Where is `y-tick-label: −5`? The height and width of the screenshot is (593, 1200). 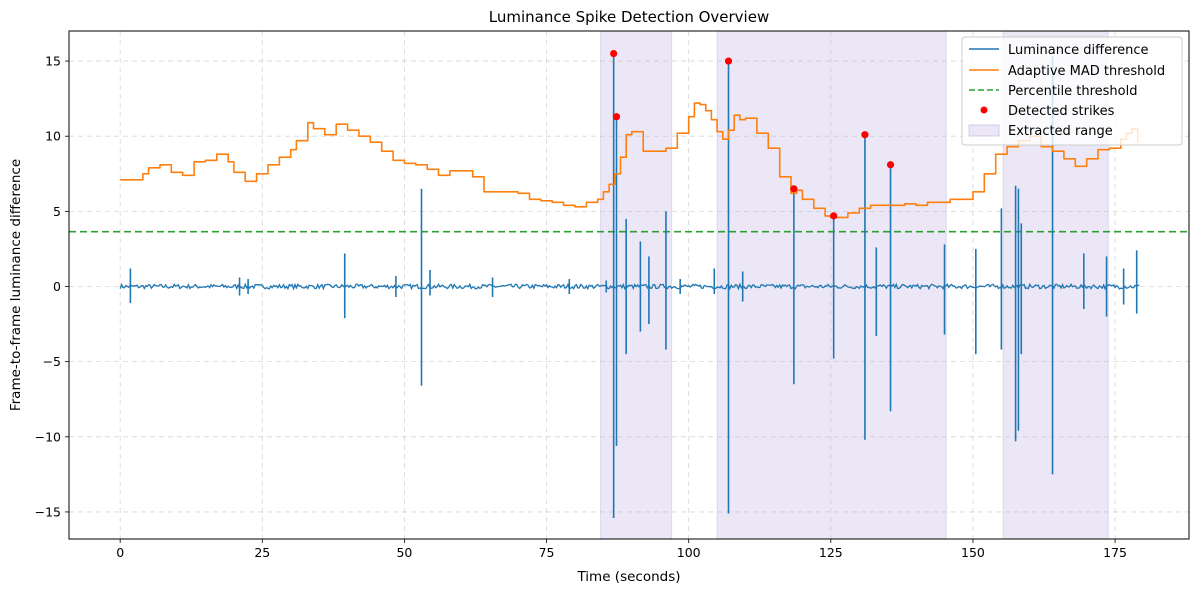 y-tick-label: −5 is located at coordinates (52, 361).